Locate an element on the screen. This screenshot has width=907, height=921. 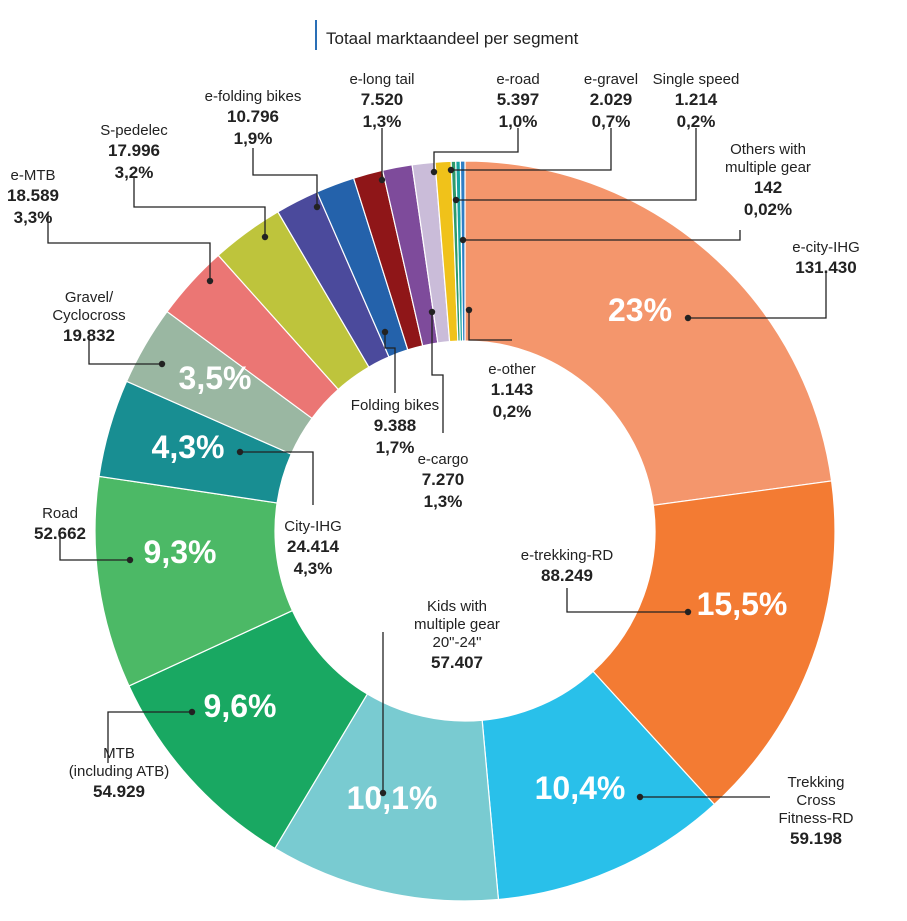
callout-name-e-road: e-road is located at coordinates (517, 79).